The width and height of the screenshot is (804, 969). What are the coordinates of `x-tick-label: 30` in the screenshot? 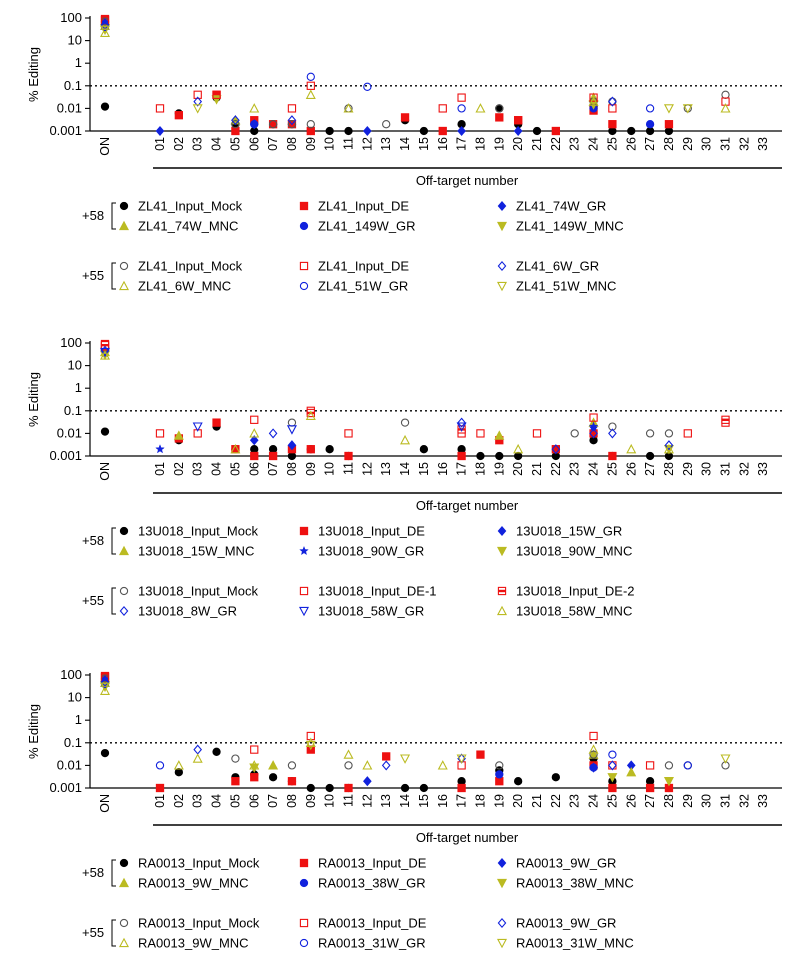 It's located at (707, 801).